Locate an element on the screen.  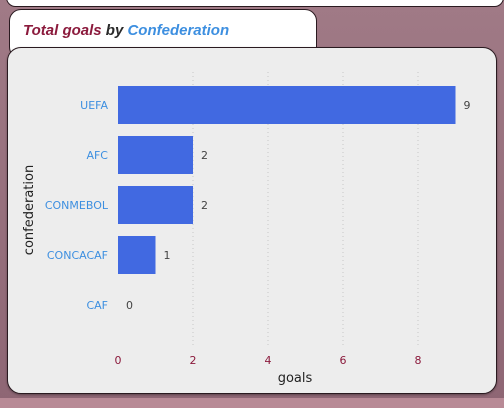
x-tick-label: 8 is located at coordinates (418, 360).